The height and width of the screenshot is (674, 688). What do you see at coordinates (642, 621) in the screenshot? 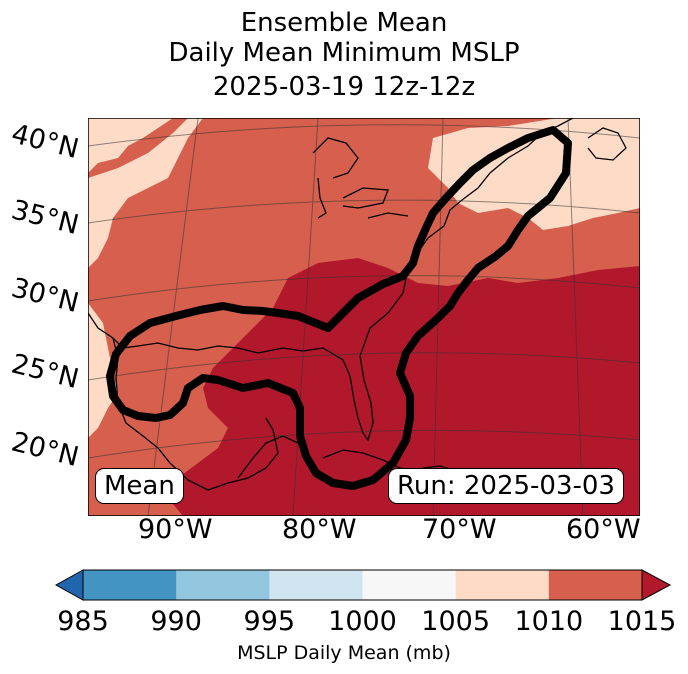
I see `colorbar-tick-1015: 1015` at bounding box center [642, 621].